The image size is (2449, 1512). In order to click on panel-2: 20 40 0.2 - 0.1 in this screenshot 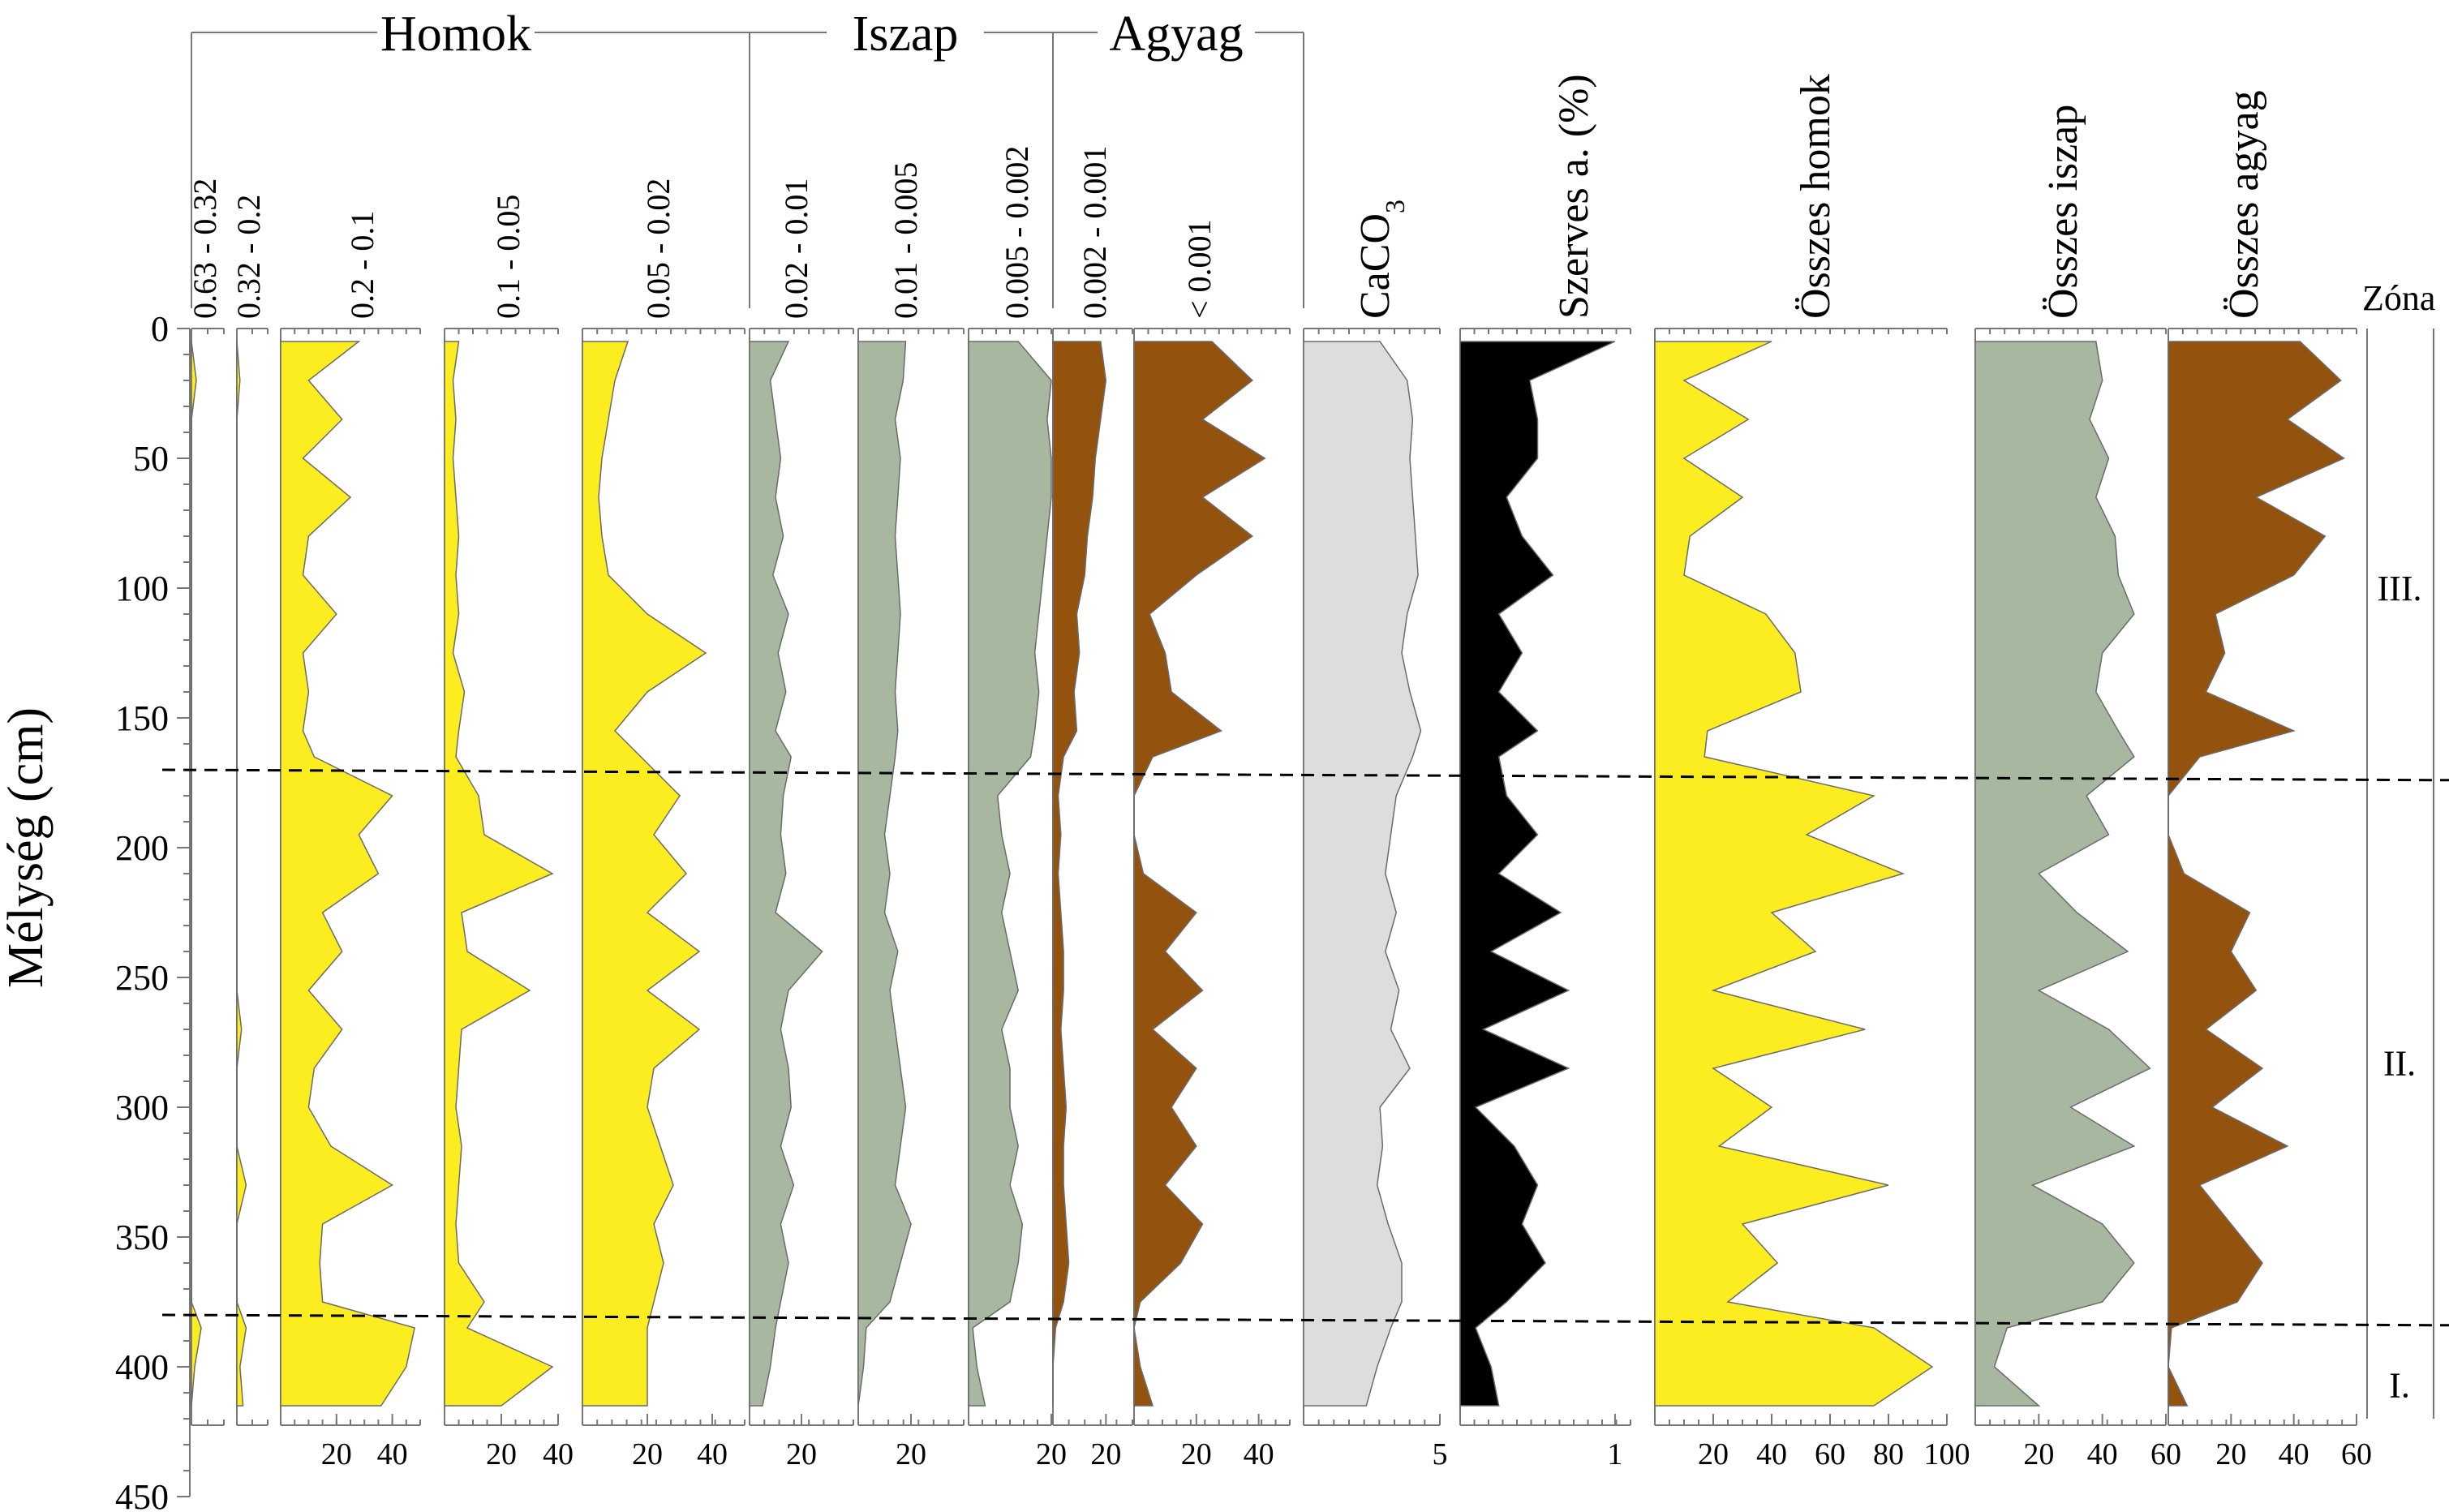, I will do `click(351, 841)`.